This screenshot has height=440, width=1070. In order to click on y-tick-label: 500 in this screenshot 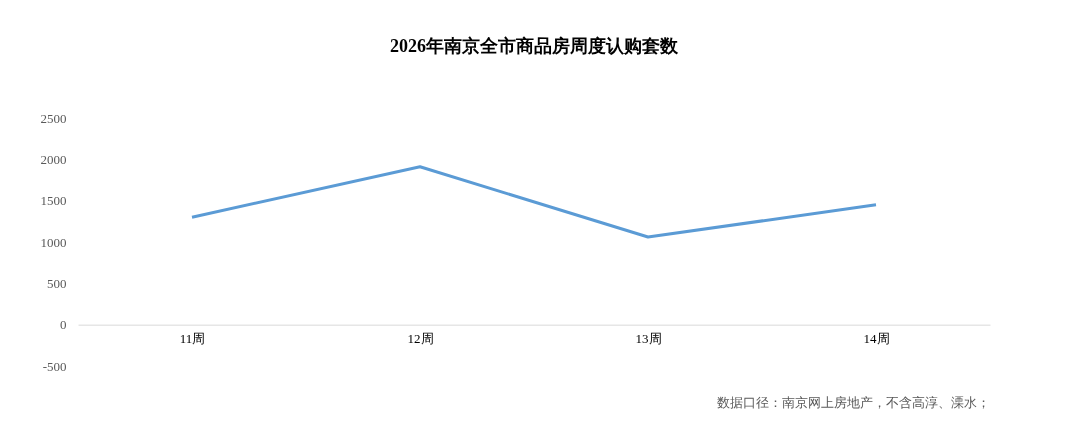, I will do `click(57, 283)`.